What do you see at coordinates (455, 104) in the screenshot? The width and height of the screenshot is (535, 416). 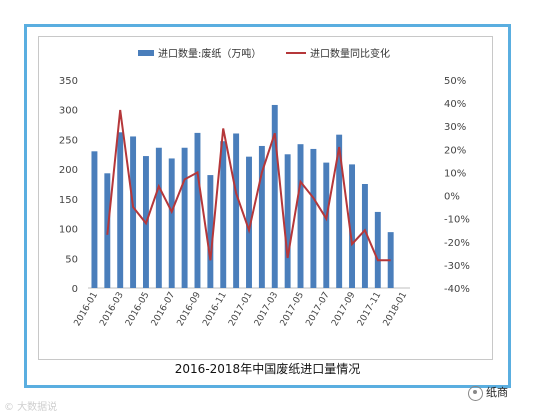 I see `y-right-tick-label: 40%` at bounding box center [455, 104].